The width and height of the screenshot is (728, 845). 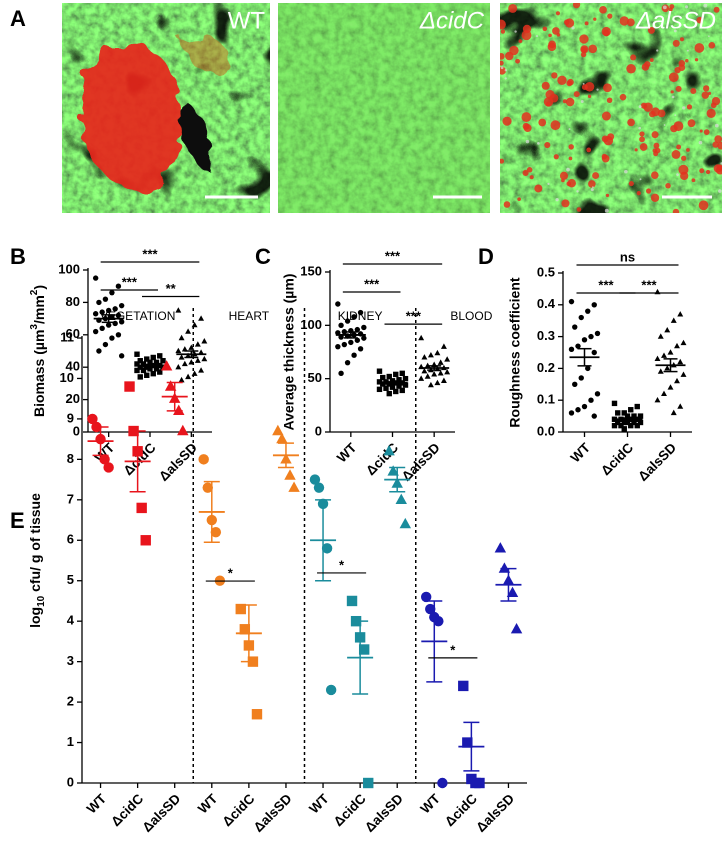 What do you see at coordinates (546, 303) in the screenshot?
I see `y-tick-label: 0.4` at bounding box center [546, 303].